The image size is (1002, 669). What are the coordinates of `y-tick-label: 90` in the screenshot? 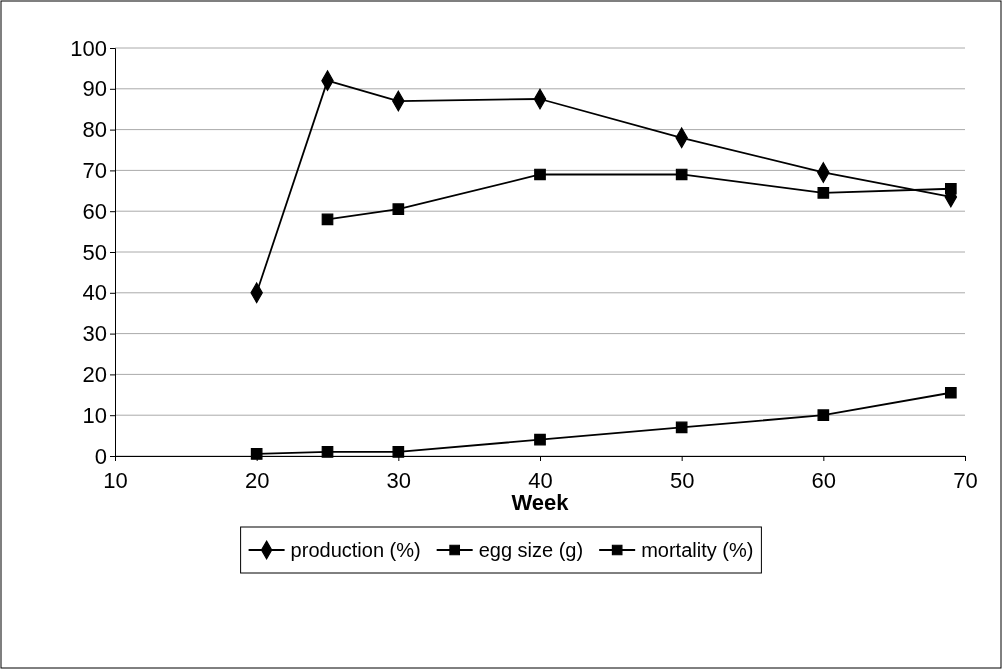 It's located at (94, 89).